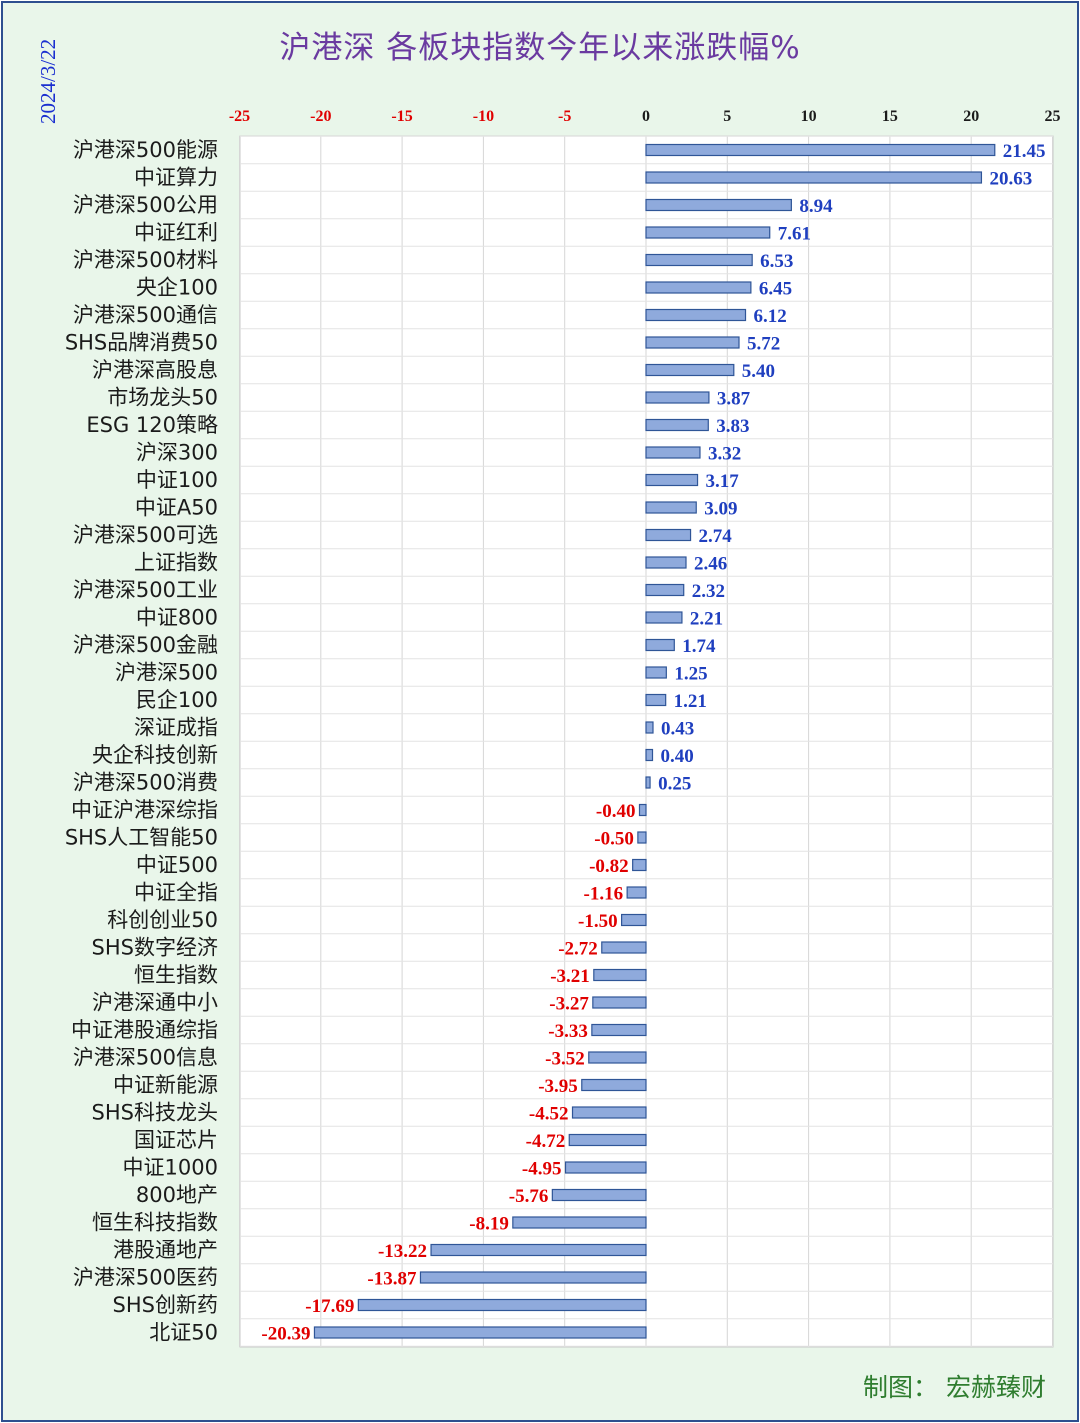 This screenshot has height=1423, width=1080. Describe the element at coordinates (483, 116) in the screenshot. I see `x-tick-label: -10` at that location.